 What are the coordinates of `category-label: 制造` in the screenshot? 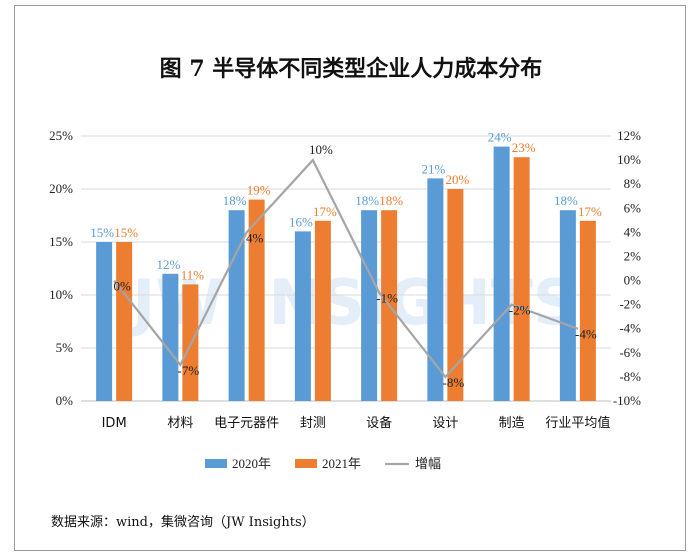 It's located at (512, 423).